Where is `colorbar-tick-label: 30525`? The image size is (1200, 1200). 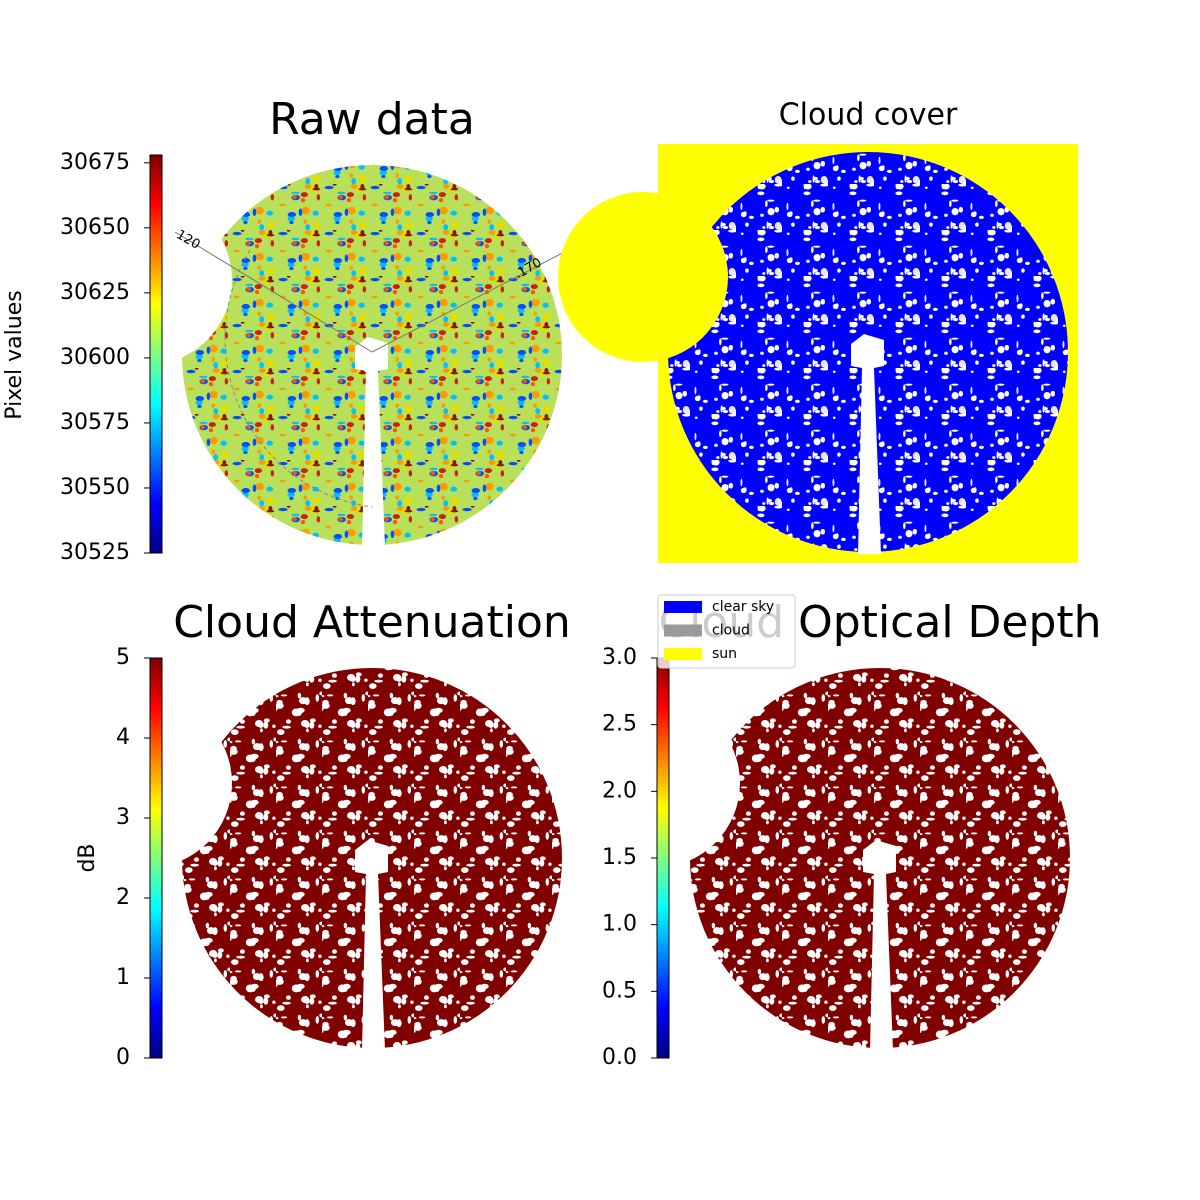
colorbar-tick-label: 30525 is located at coordinates (95, 552).